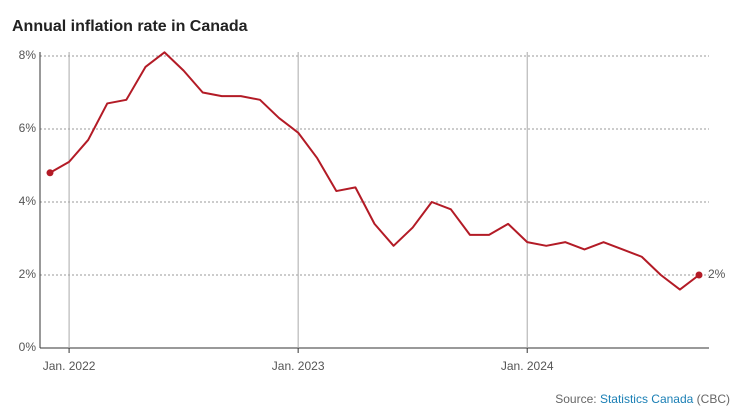  Describe the element at coordinates (713, 399) in the screenshot. I see `source-suffix: (CBC)` at that location.